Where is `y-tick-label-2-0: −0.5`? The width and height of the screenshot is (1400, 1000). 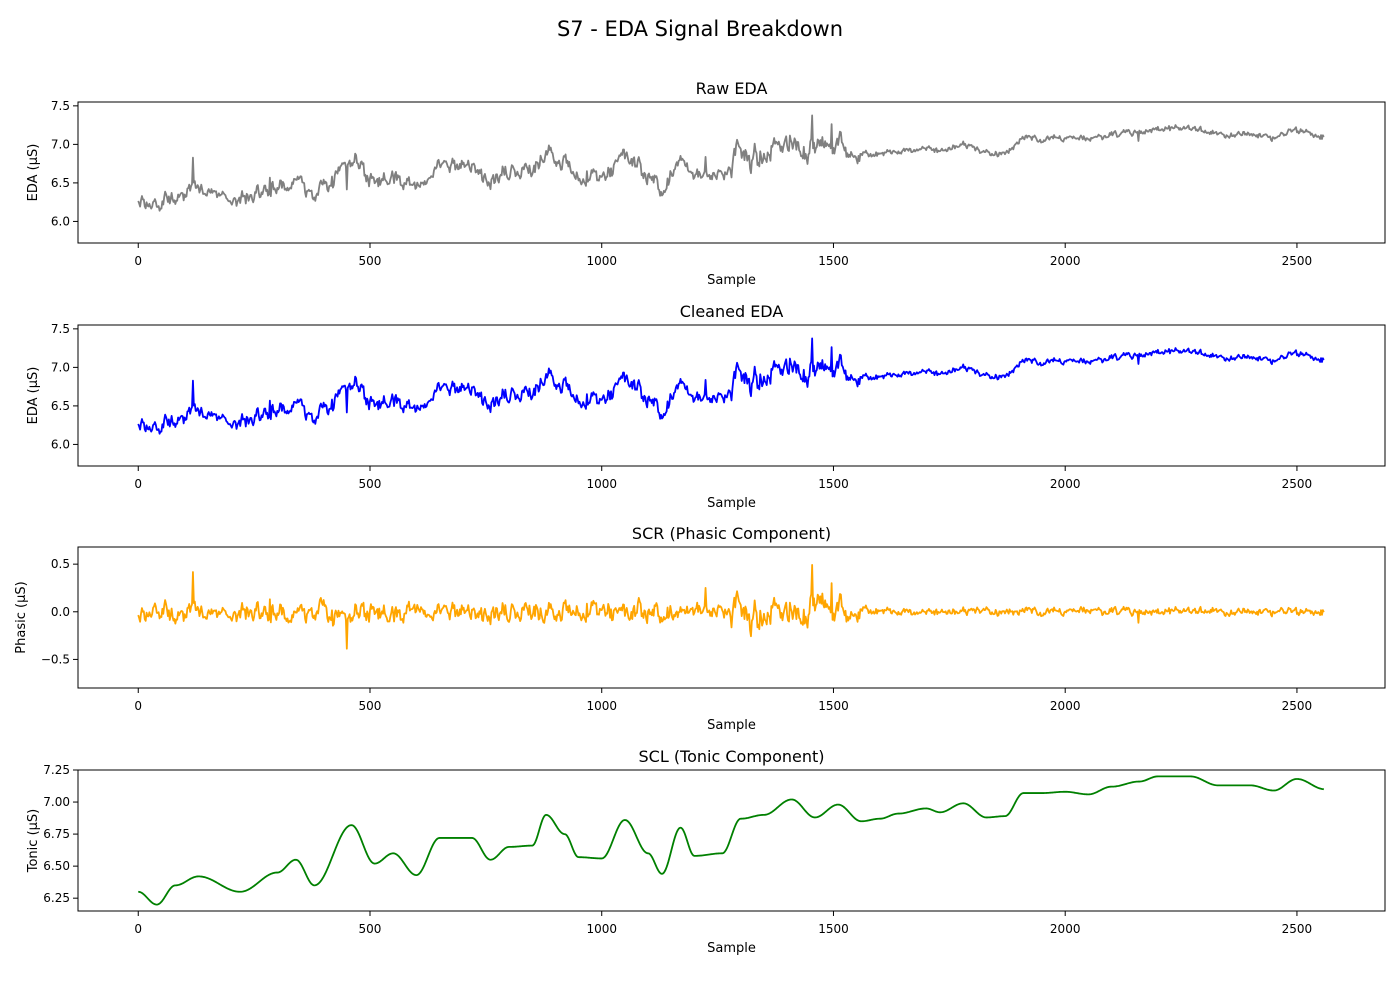
y-tick-label-2-0: −0.5 is located at coordinates (55, 659).